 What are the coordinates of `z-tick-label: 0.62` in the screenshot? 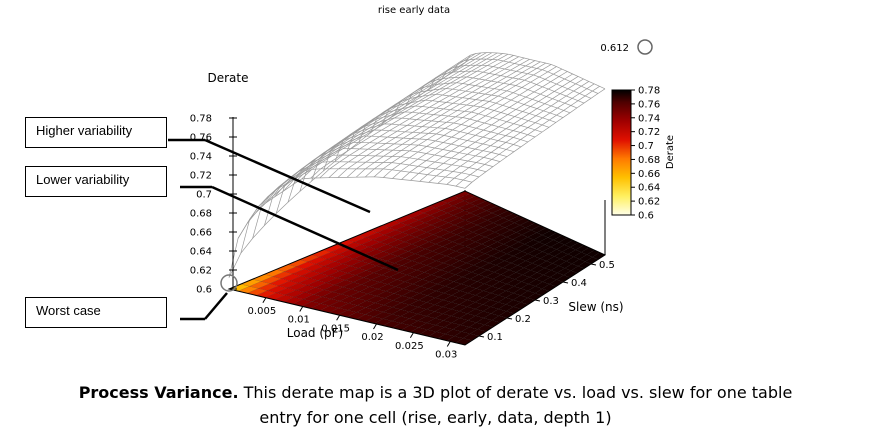 It's located at (201, 271).